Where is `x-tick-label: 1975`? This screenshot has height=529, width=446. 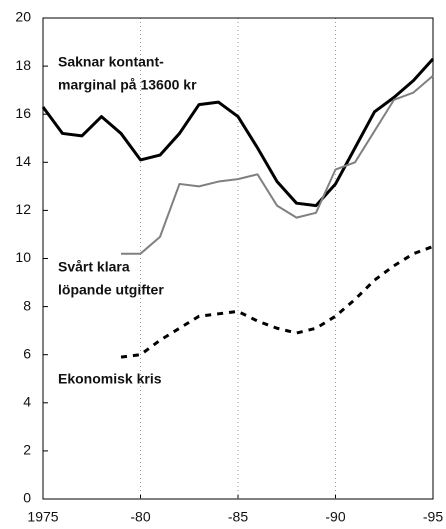 x-tick-label: 1975 is located at coordinates (42, 517).